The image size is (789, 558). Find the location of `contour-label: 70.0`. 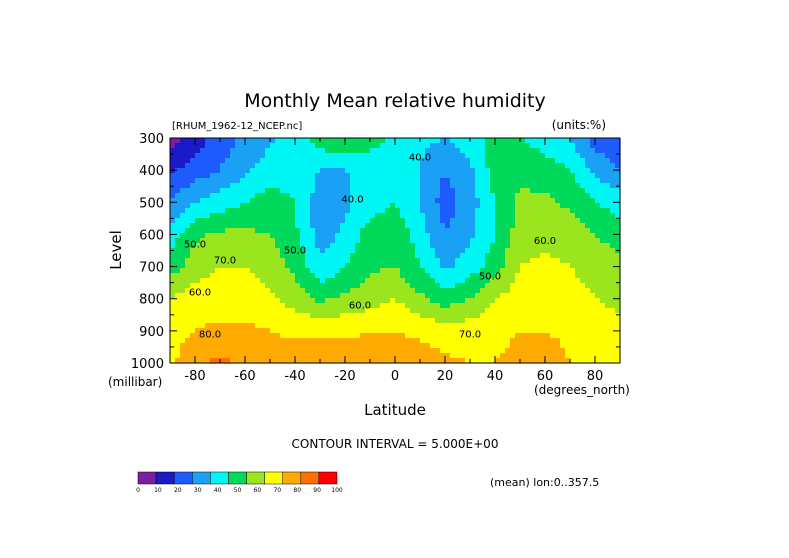

contour-label: 70.0 is located at coordinates (470, 334).